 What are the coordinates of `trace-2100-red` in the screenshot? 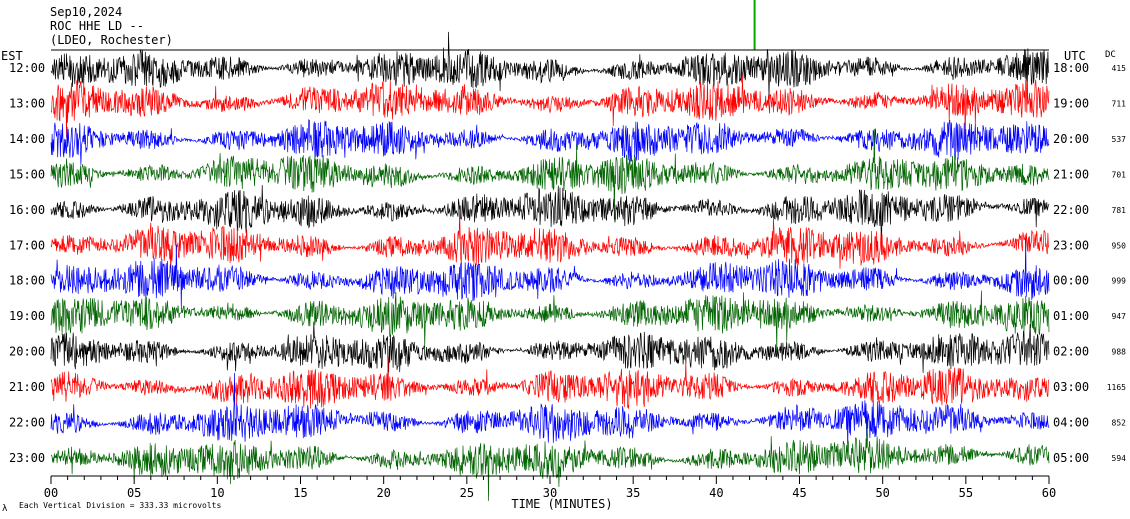 It's located at (550, 383).